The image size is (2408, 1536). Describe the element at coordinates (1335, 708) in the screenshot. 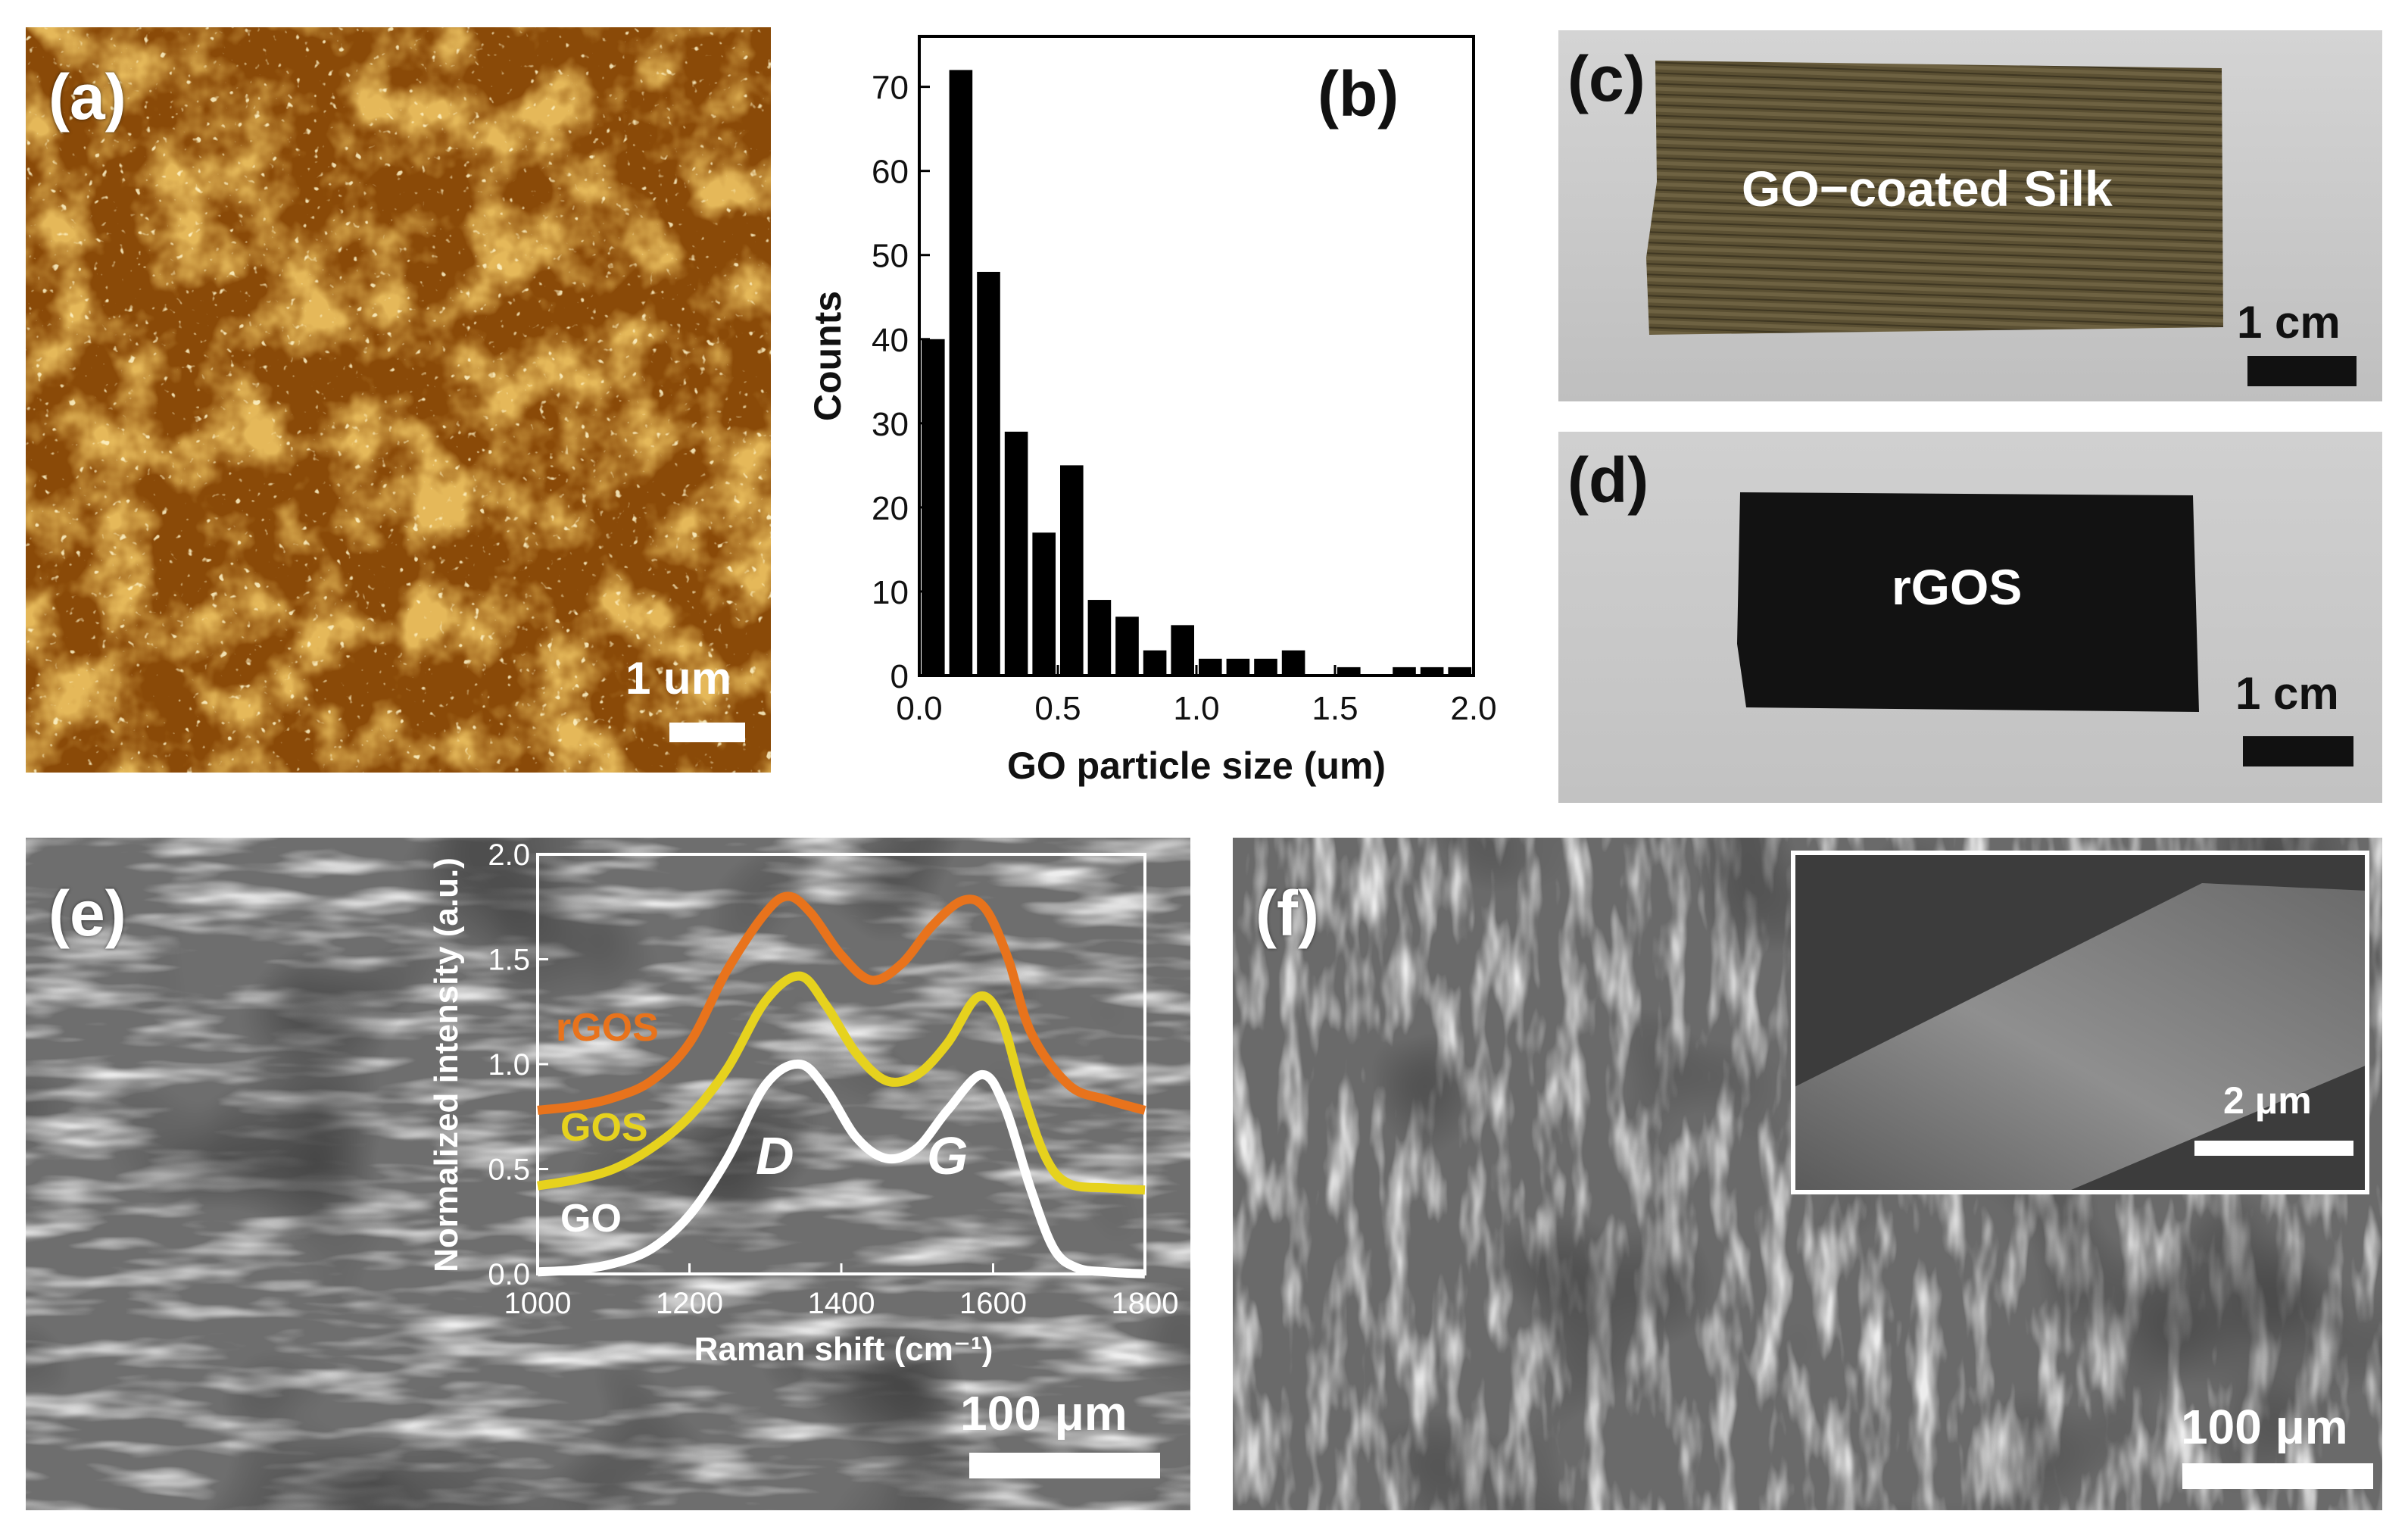

I see `histogram-xtick-label: 1.5` at that location.